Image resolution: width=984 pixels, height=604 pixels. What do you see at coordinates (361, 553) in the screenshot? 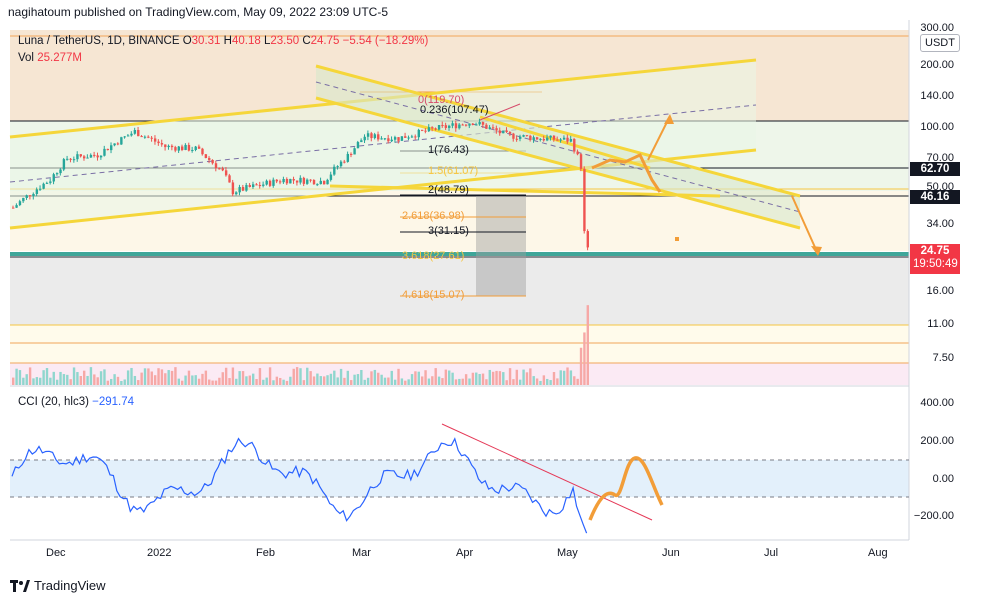
I see `time-tick: Mar` at bounding box center [361, 553].